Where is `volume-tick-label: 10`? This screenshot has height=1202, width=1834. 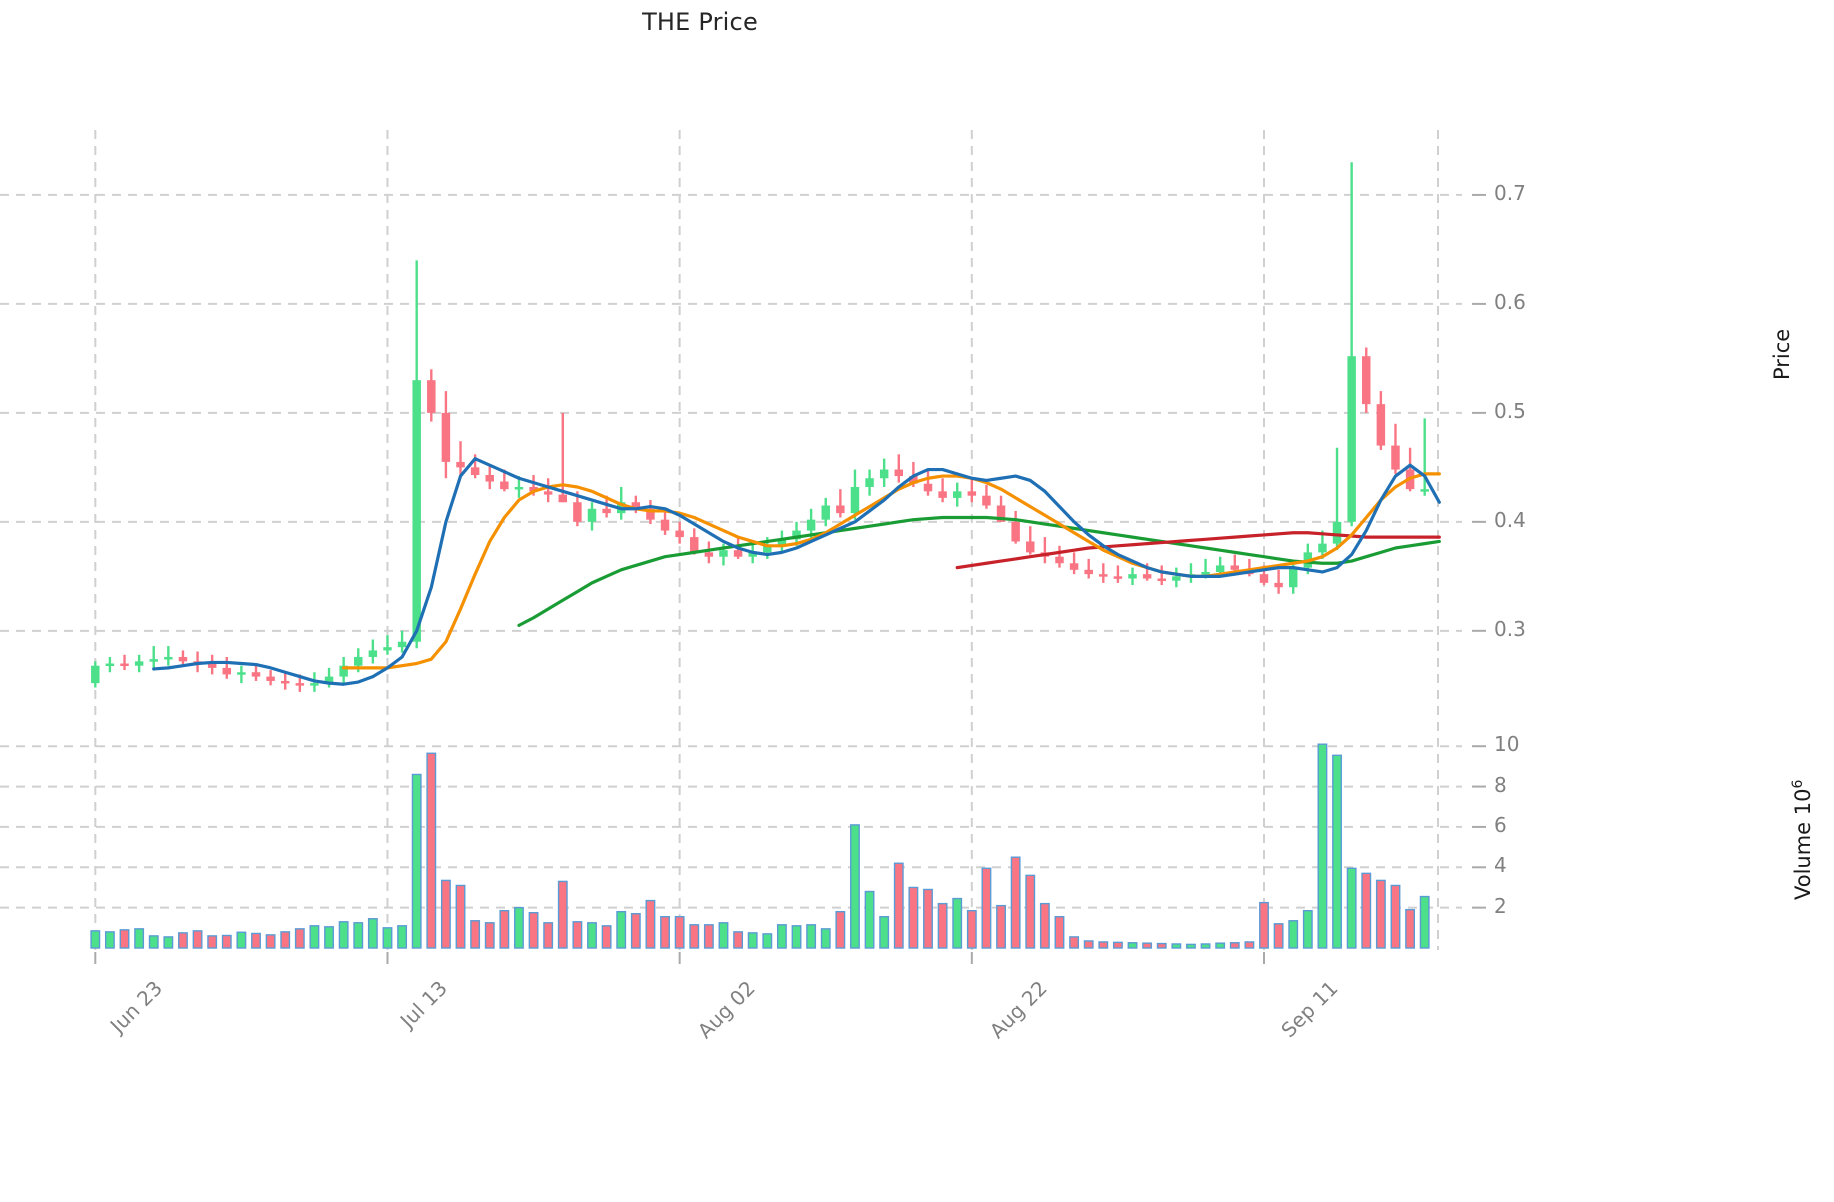 volume-tick-label: 10 is located at coordinates (1507, 744).